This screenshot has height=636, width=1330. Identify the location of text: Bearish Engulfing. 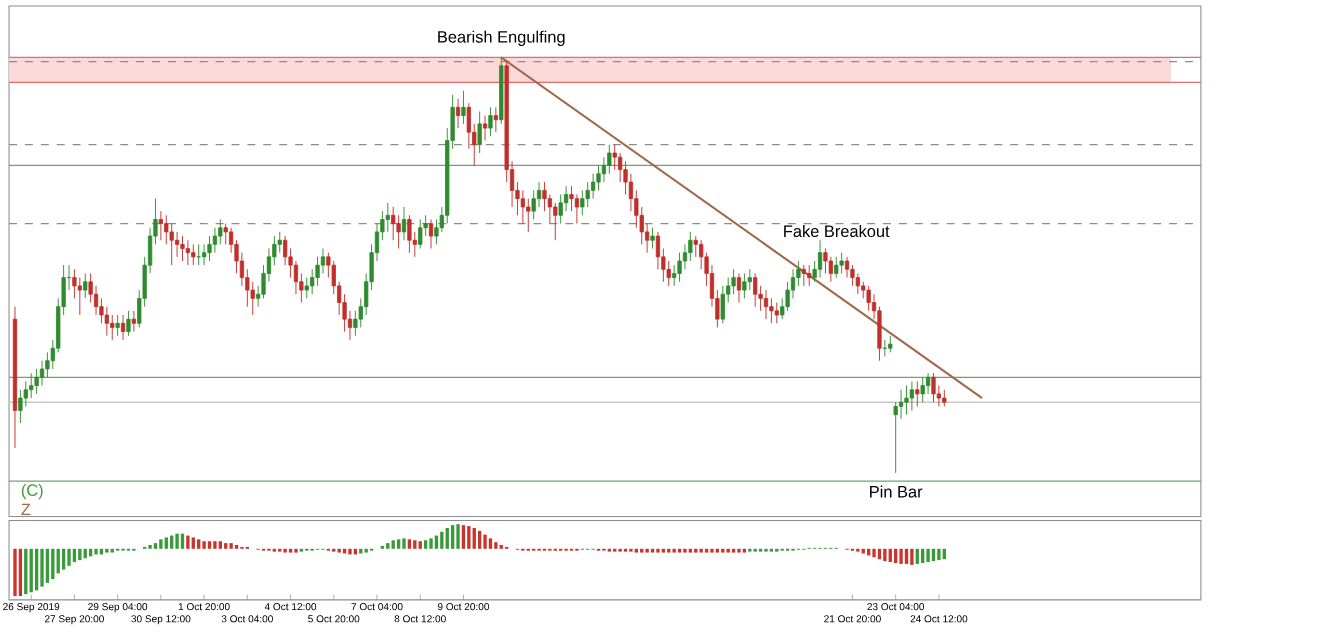
(501, 38).